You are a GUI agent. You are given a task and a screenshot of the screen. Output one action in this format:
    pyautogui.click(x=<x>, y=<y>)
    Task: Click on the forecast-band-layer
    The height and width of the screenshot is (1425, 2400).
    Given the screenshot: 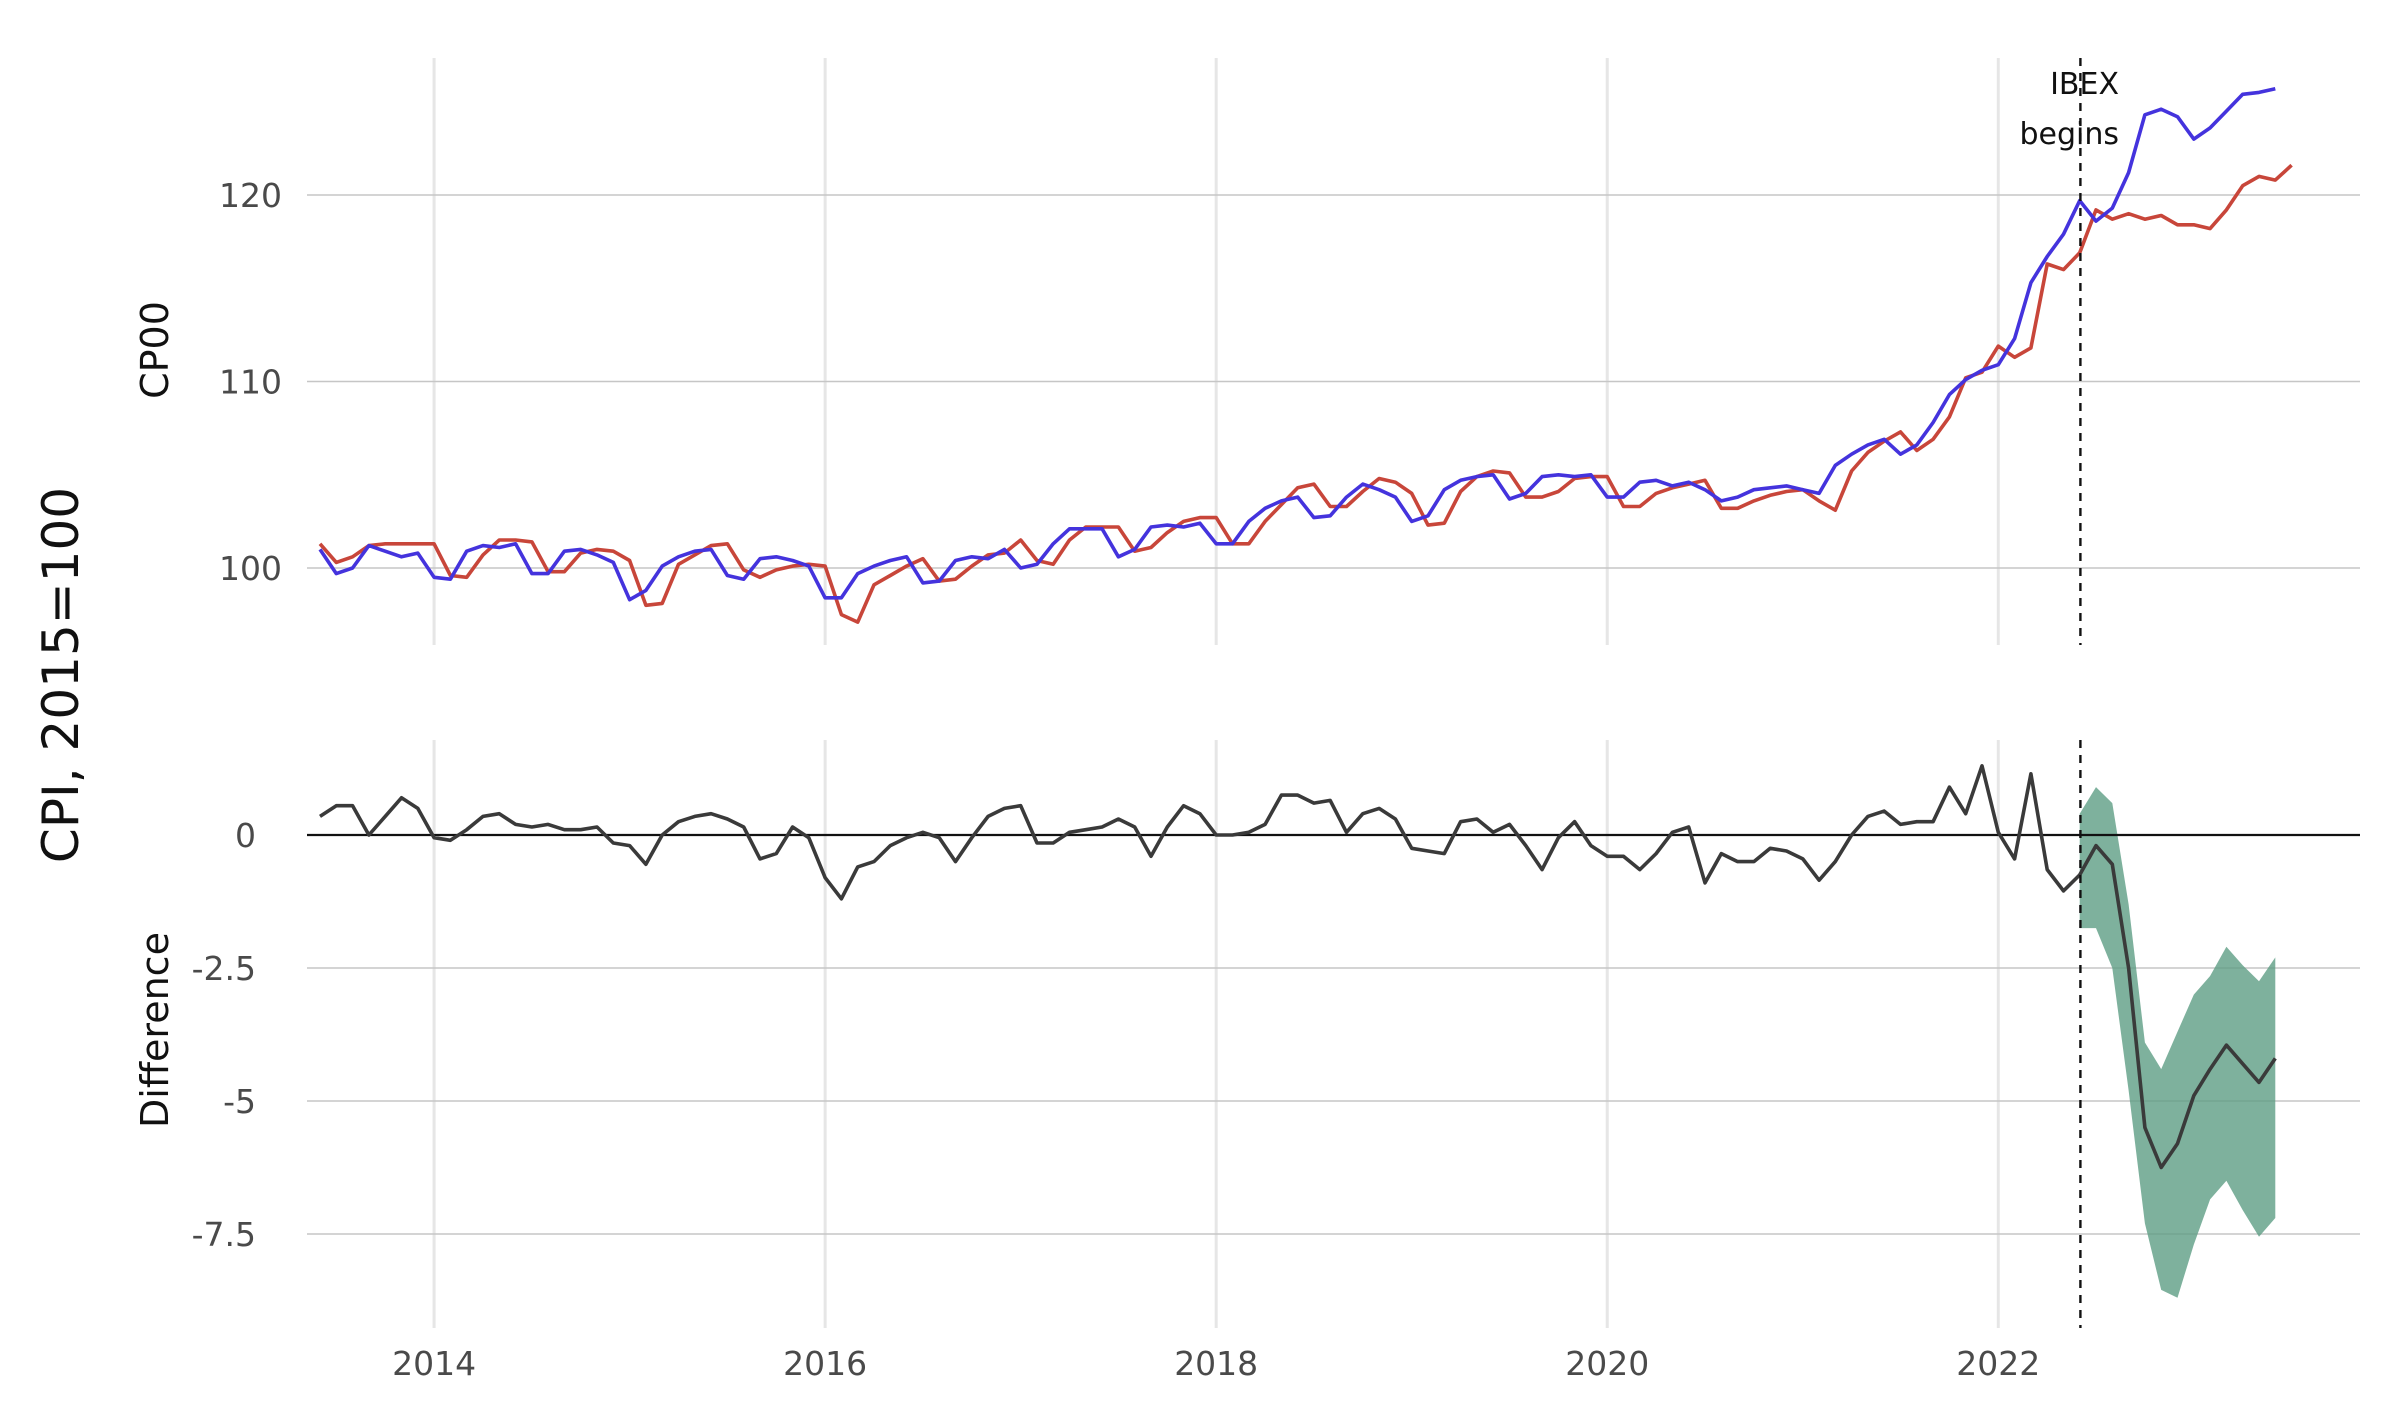 What is the action you would take?
    pyautogui.click(x=2177, y=1042)
    